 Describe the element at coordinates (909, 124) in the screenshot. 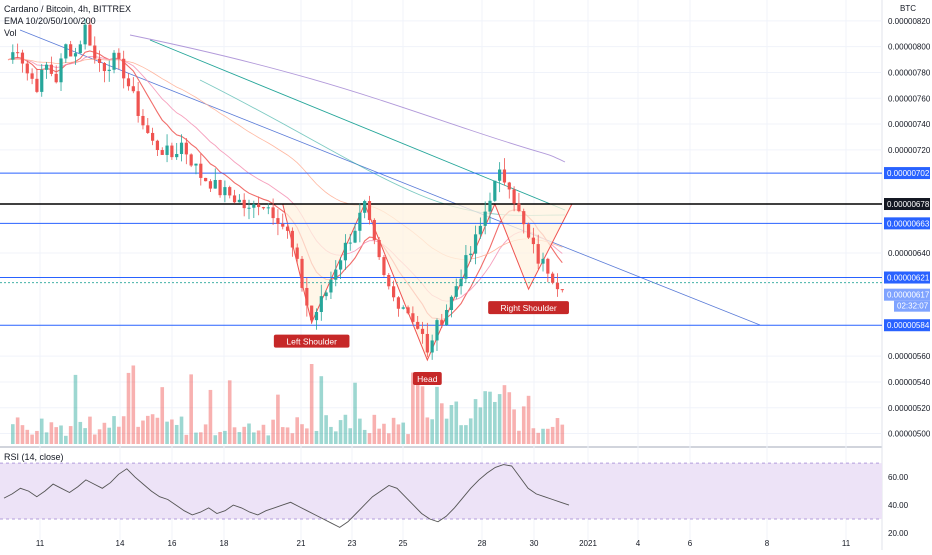

I see `y-tick-label: 0.00000740` at that location.